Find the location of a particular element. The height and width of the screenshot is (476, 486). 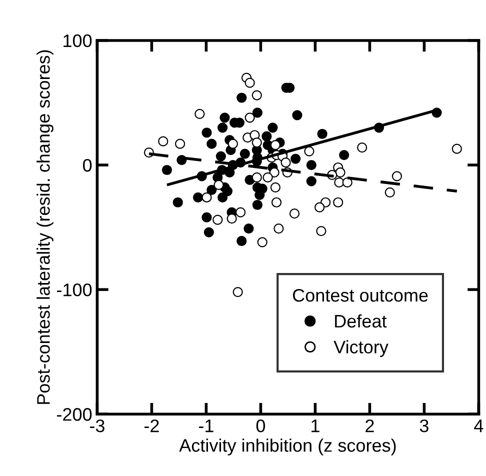

x-tick-label: -2 is located at coordinates (151, 425).